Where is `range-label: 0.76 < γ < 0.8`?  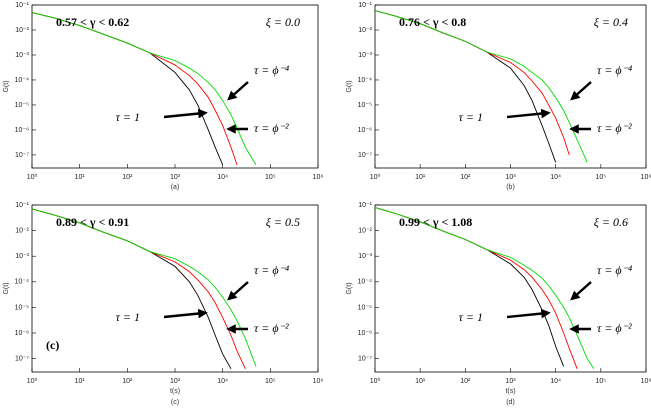 range-label: 0.76 < γ < 0.8 is located at coordinates (432, 22).